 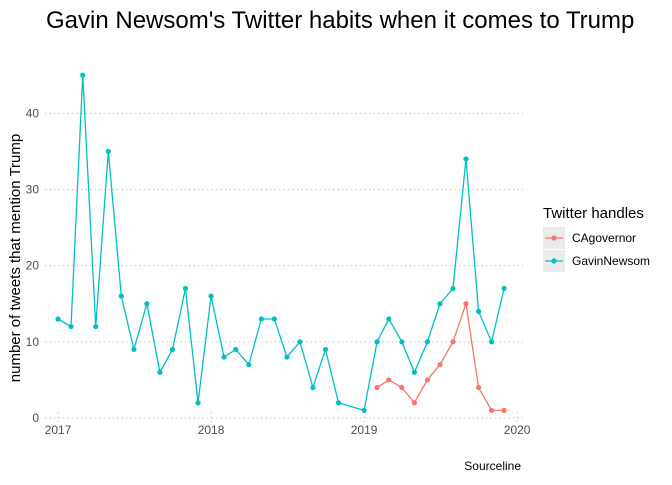 I want to click on x-tick-label: 2020, so click(x=517, y=430).